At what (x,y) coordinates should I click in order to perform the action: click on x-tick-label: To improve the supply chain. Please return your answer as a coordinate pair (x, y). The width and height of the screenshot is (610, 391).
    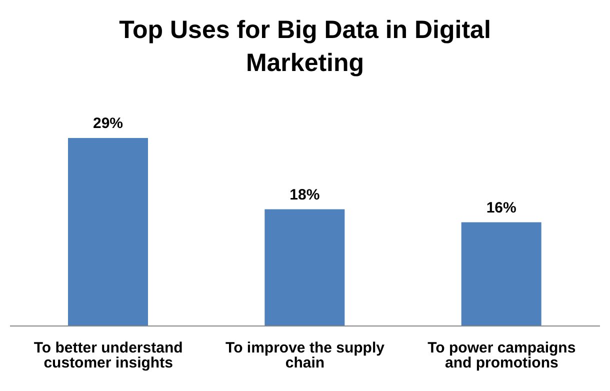
    Looking at the image, I should click on (306, 356).